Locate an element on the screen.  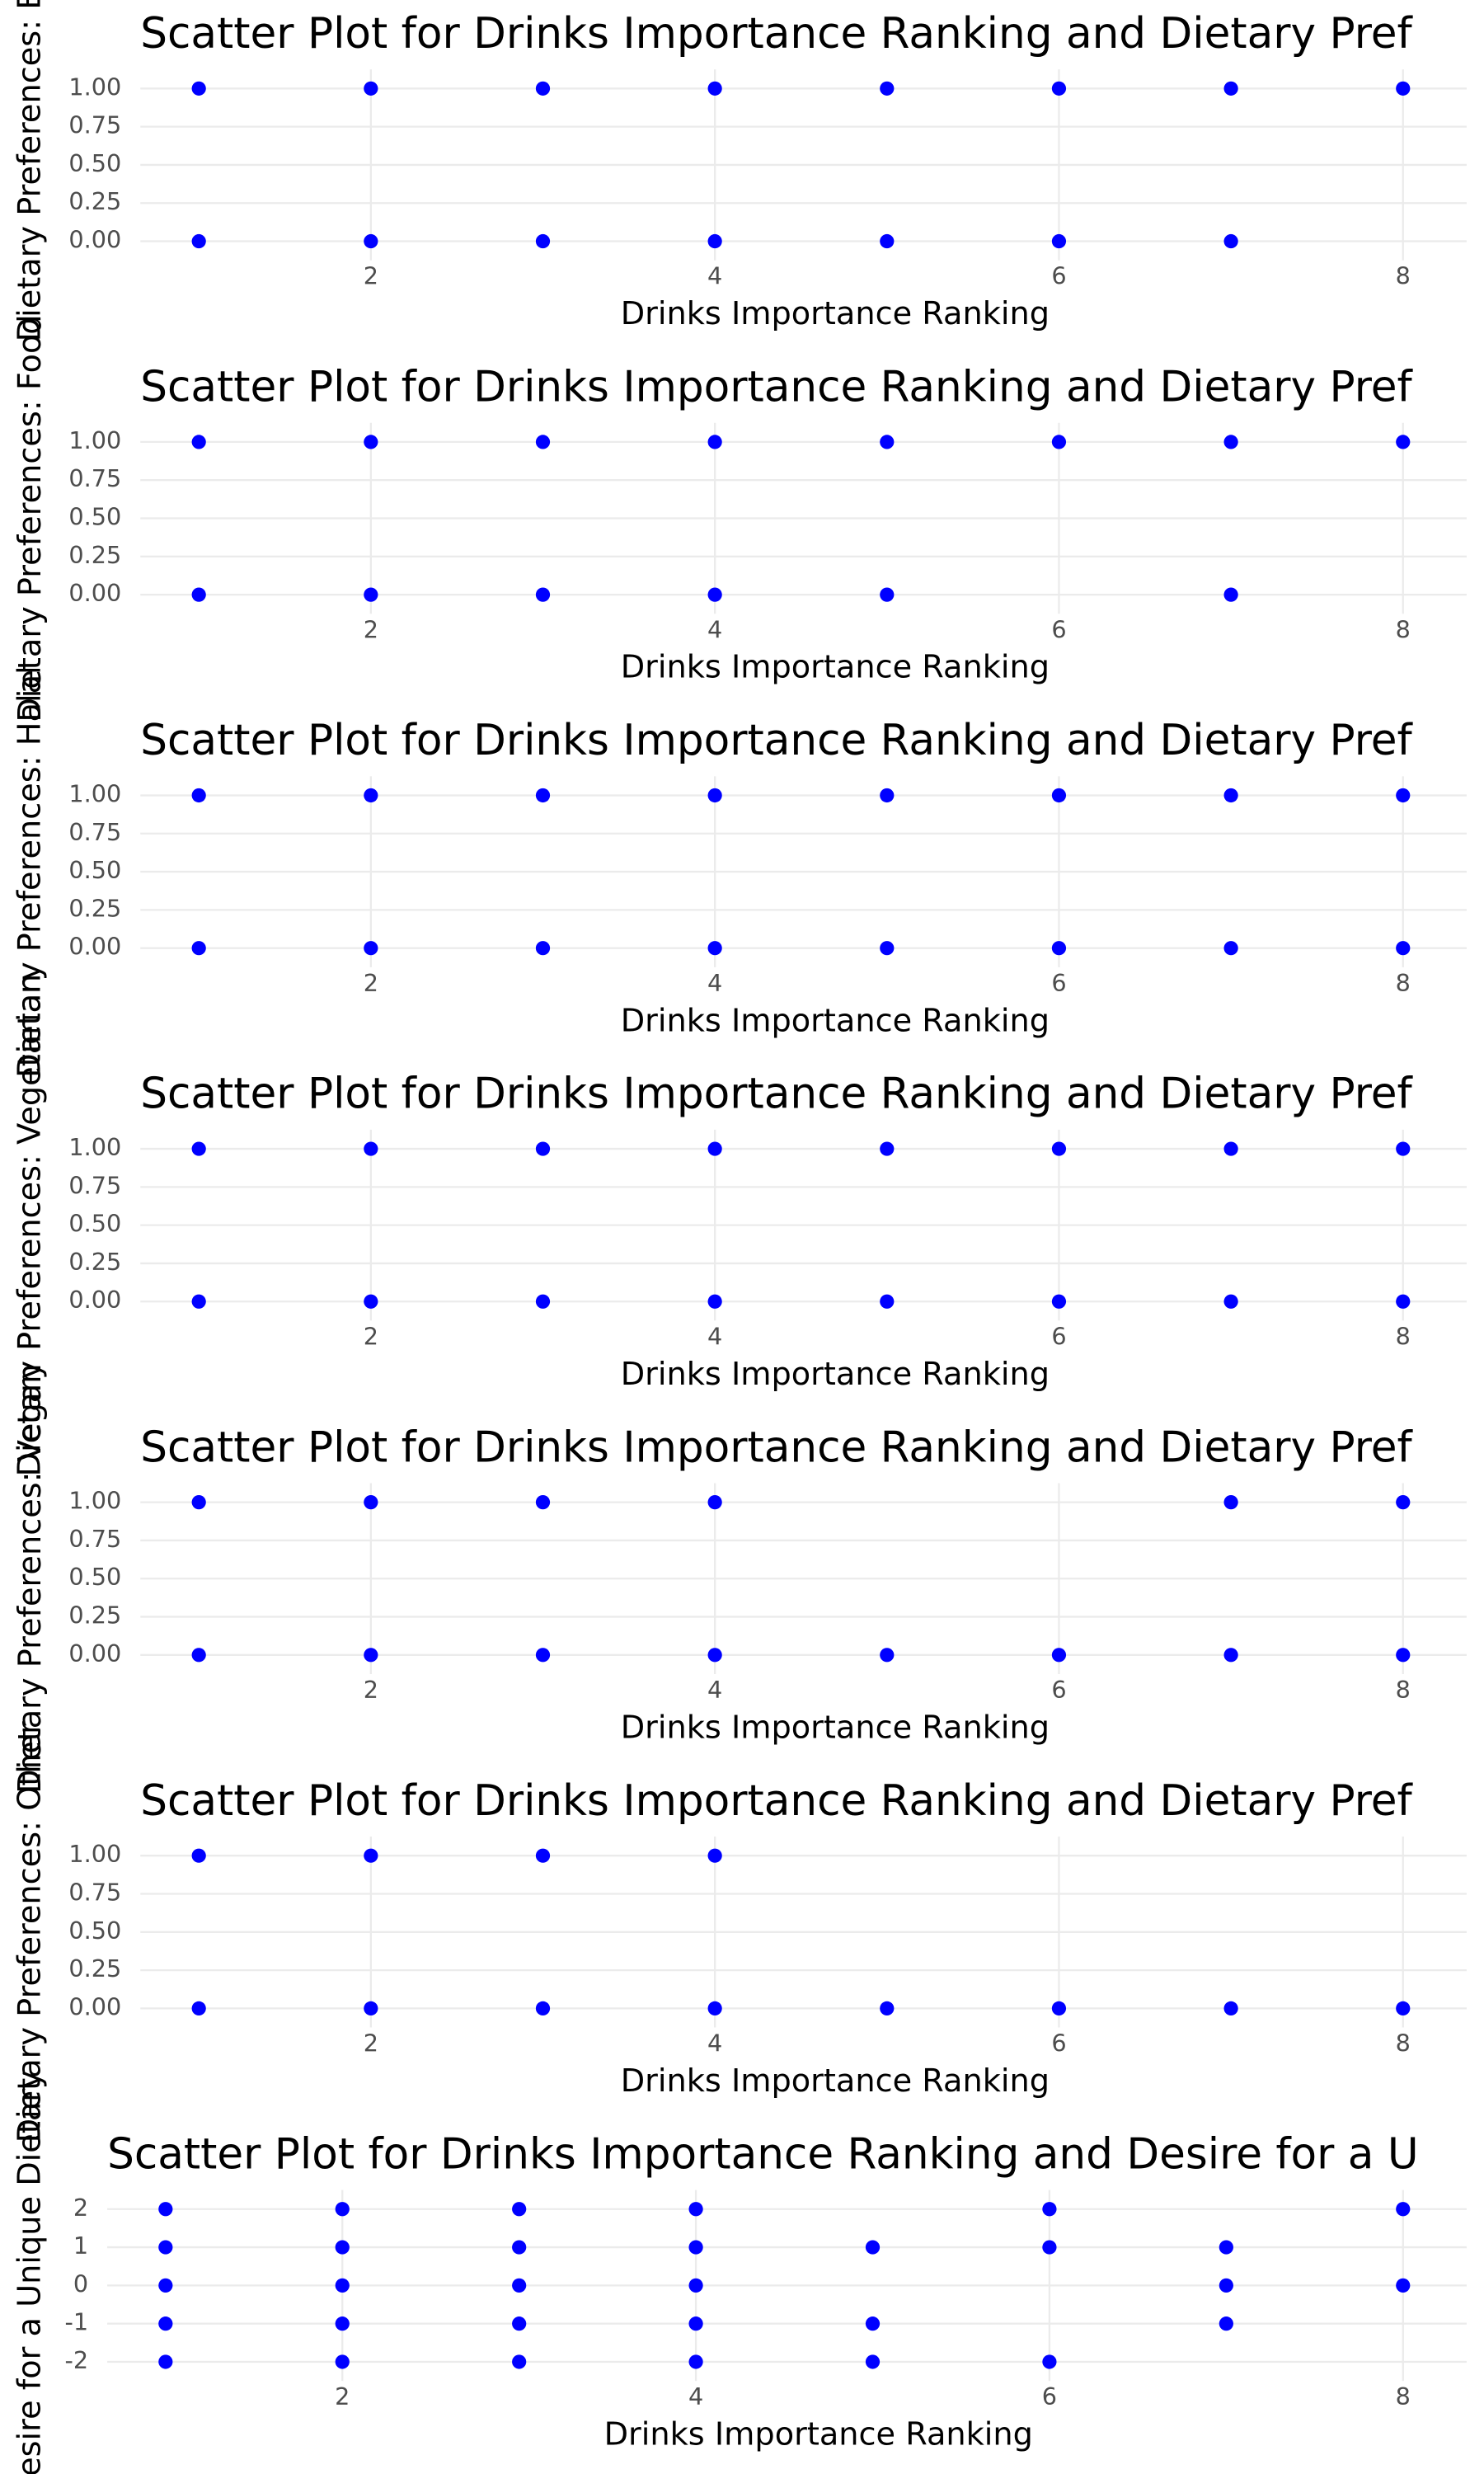
y-tick-label: -2 is located at coordinates (77, 2360).